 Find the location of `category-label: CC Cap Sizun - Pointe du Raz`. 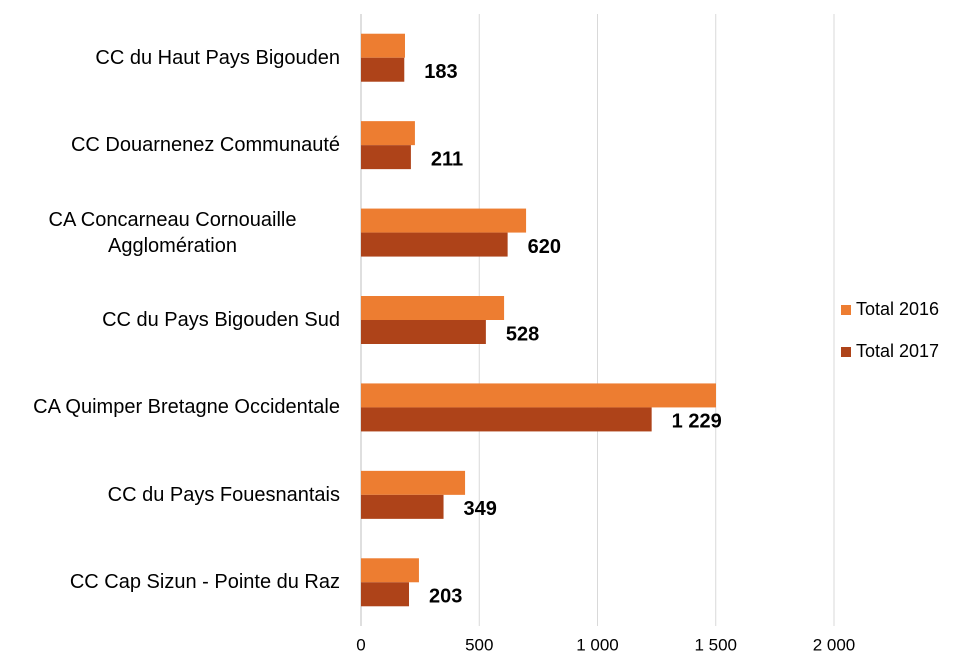

category-label: CC Cap Sizun - Pointe du Raz is located at coordinates (170, 582).